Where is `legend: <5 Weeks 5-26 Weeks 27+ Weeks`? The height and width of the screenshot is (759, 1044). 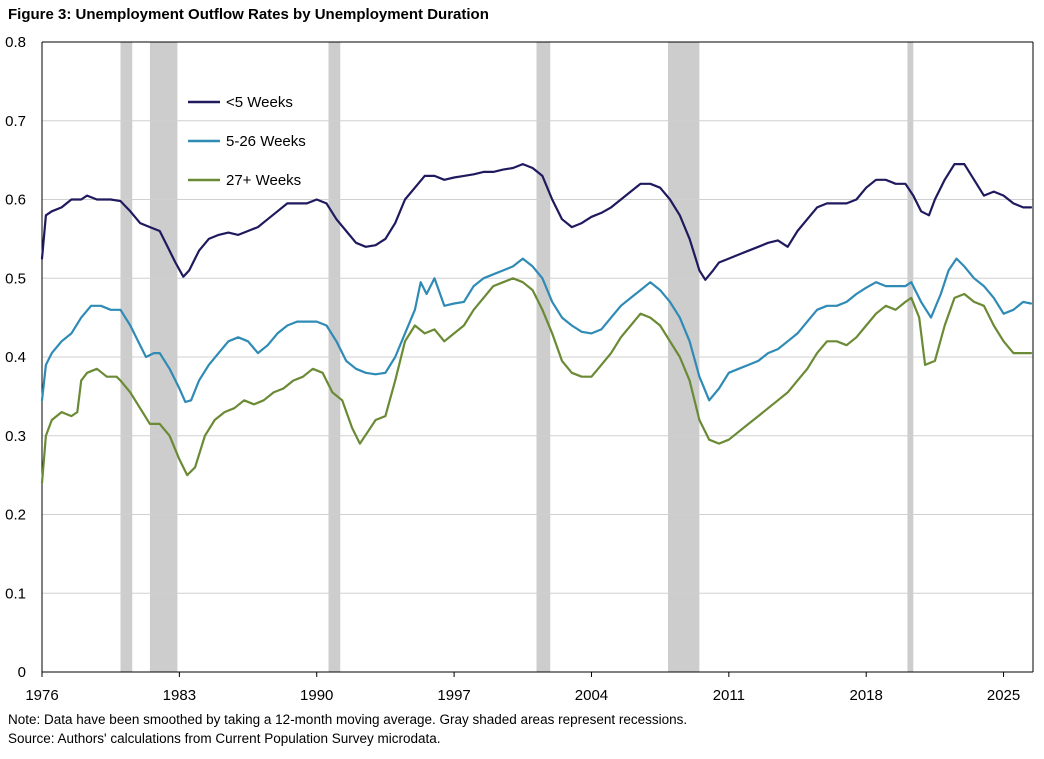 legend: <5 Weeks 5-26 Weeks 27+ Weeks is located at coordinates (247, 141).